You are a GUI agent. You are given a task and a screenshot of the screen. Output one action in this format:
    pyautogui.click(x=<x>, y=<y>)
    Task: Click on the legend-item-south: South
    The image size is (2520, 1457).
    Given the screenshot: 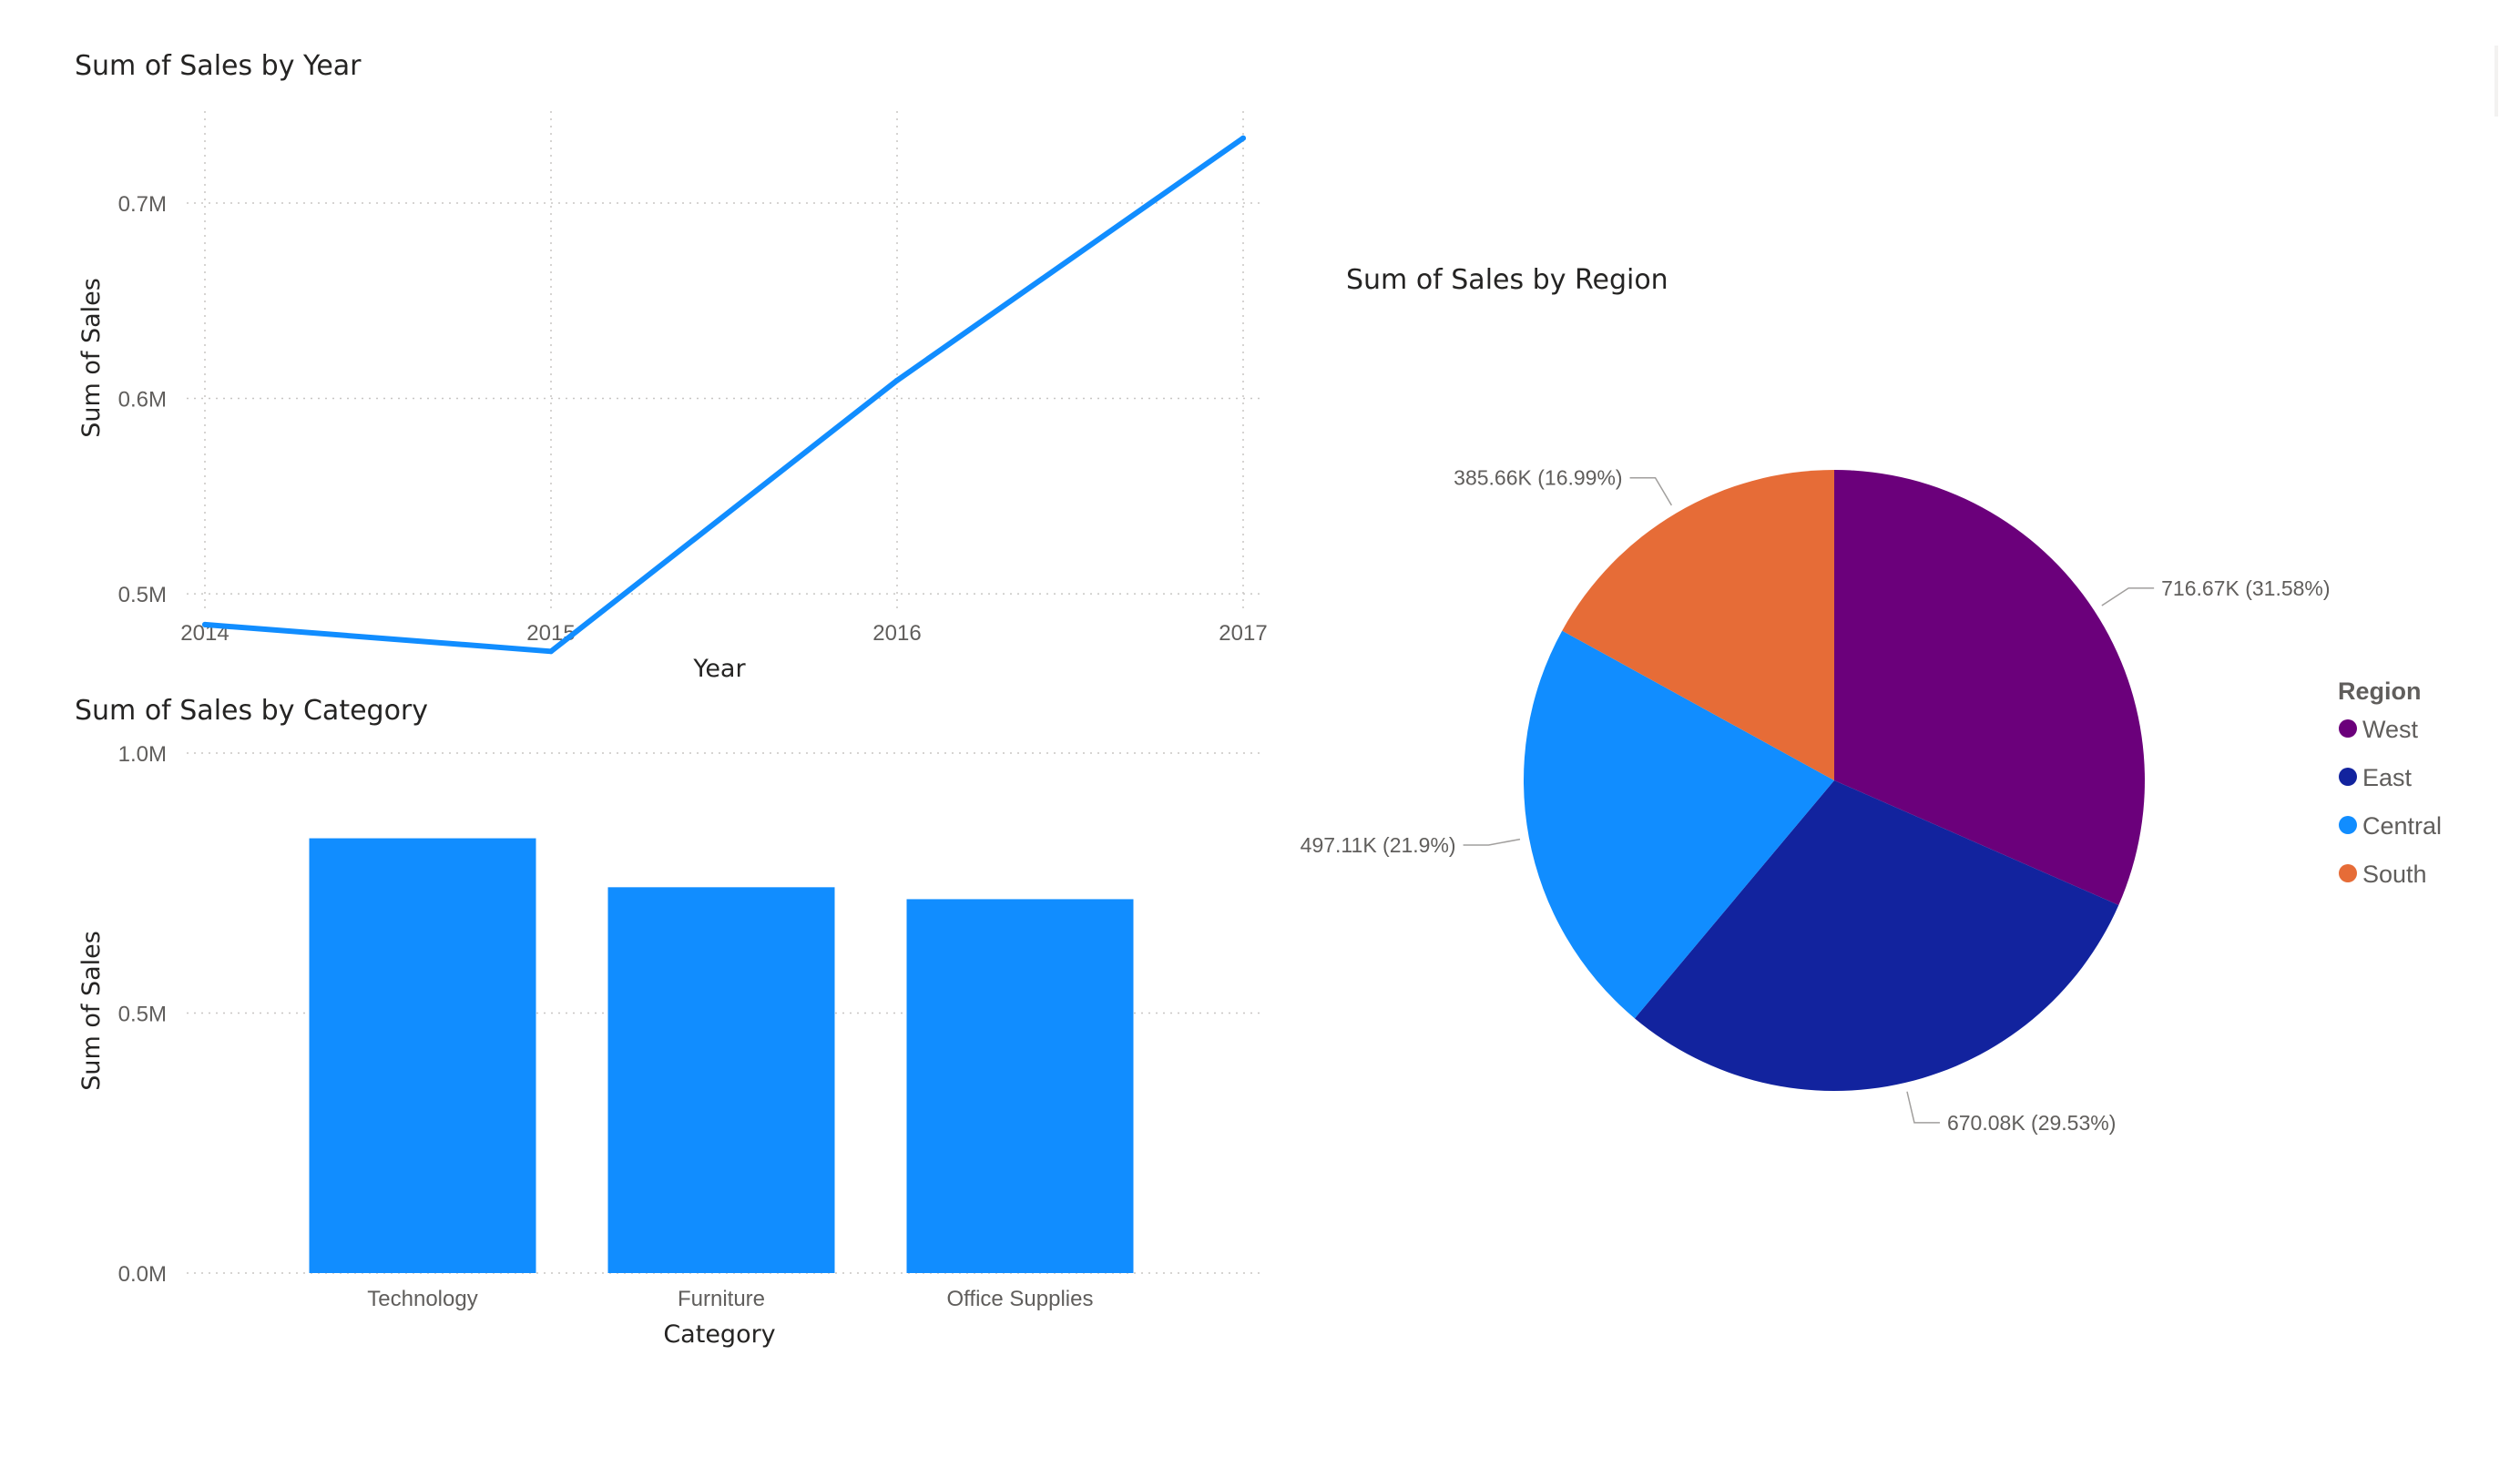 What is the action you would take?
    pyautogui.click(x=2383, y=874)
    